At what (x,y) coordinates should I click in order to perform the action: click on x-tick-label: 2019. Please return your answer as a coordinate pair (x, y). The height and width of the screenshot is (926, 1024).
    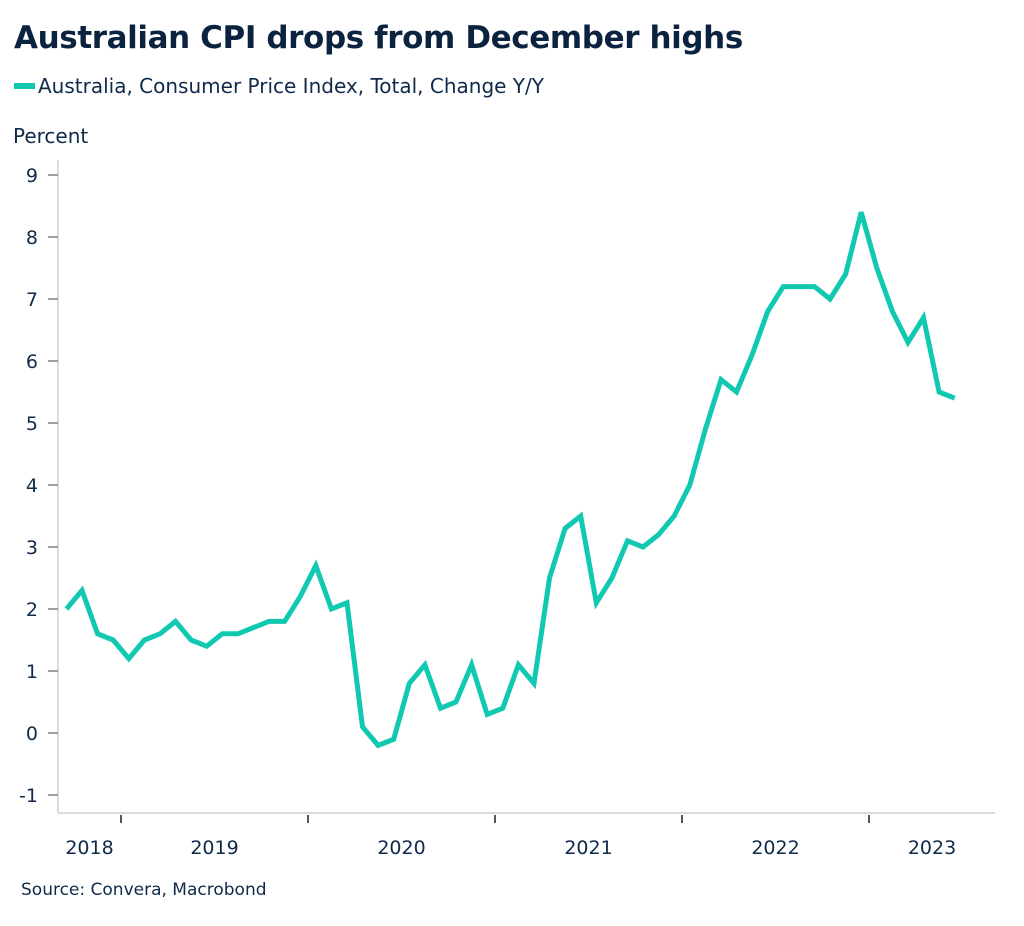
    Looking at the image, I should click on (214, 848).